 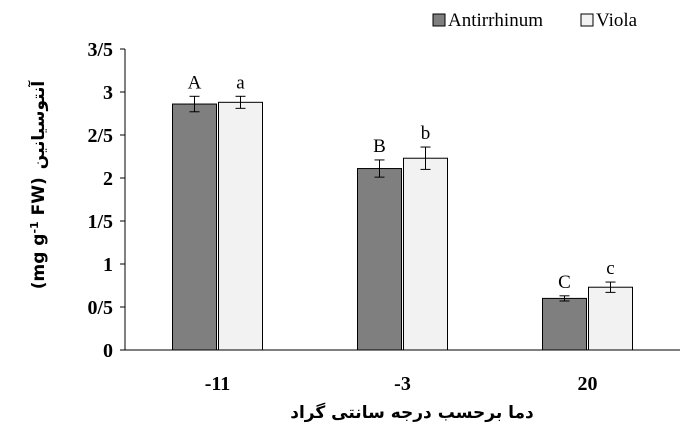 I want to click on legend-swatch-antirrhinum, so click(x=439, y=20).